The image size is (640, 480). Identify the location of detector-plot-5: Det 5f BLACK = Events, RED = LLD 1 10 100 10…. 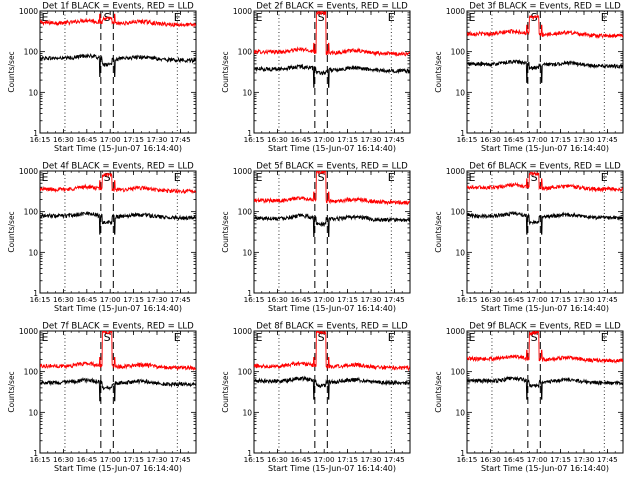
(316, 237).